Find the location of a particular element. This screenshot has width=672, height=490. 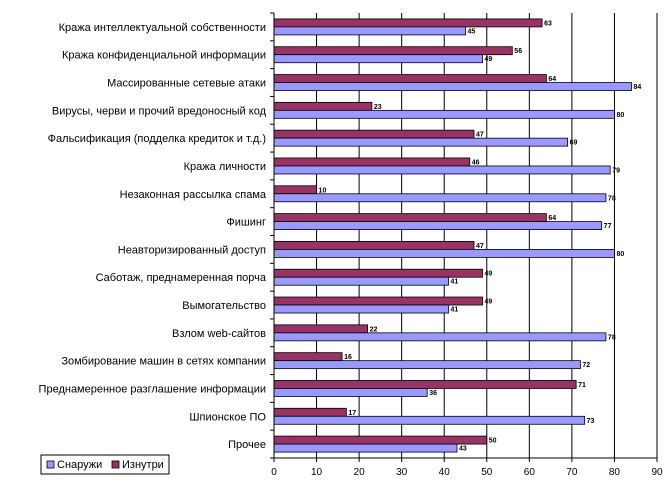

category-label-0: Кража интеллектуальной собственности is located at coordinates (162, 28).